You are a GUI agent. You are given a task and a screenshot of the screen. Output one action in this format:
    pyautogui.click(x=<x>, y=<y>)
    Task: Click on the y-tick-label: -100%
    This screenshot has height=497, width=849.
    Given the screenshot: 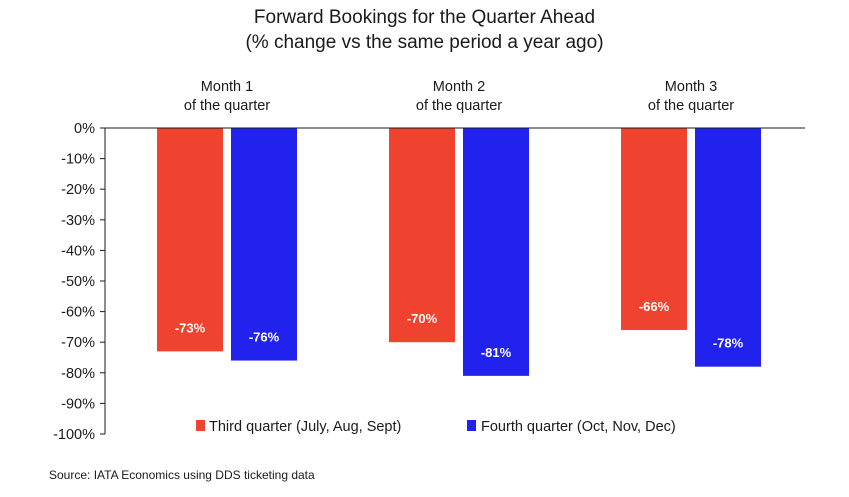 What is the action you would take?
    pyautogui.click(x=74, y=435)
    